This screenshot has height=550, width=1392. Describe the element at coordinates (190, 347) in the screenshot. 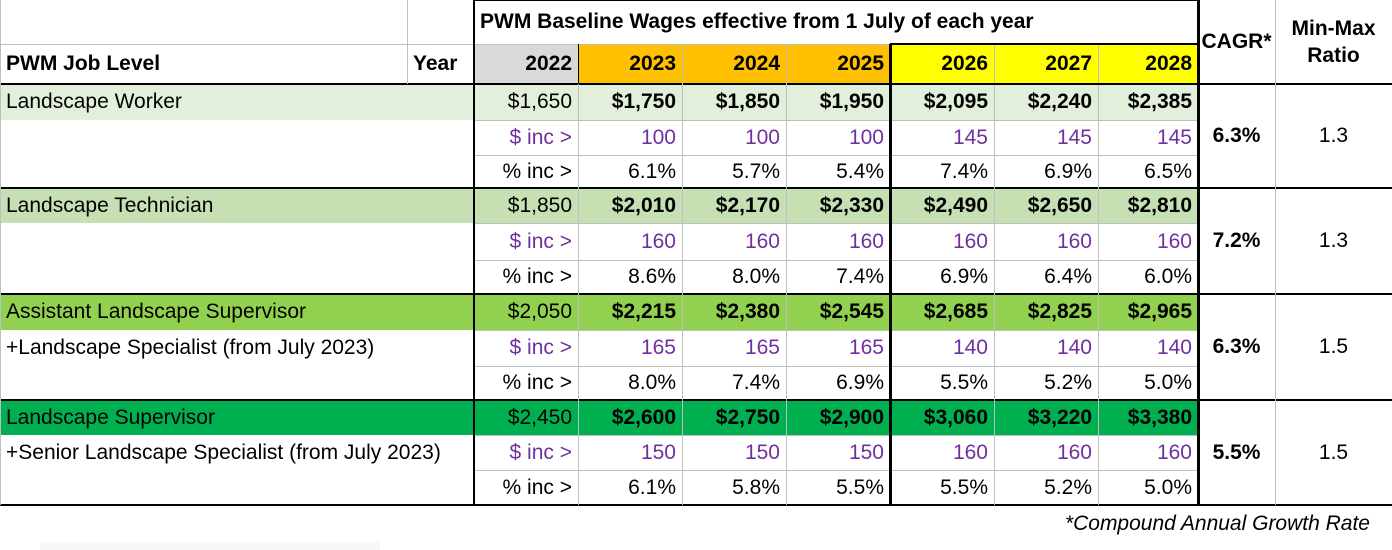

I see `level-subtitle: +Landscape Specialist (from July 2023)` at that location.